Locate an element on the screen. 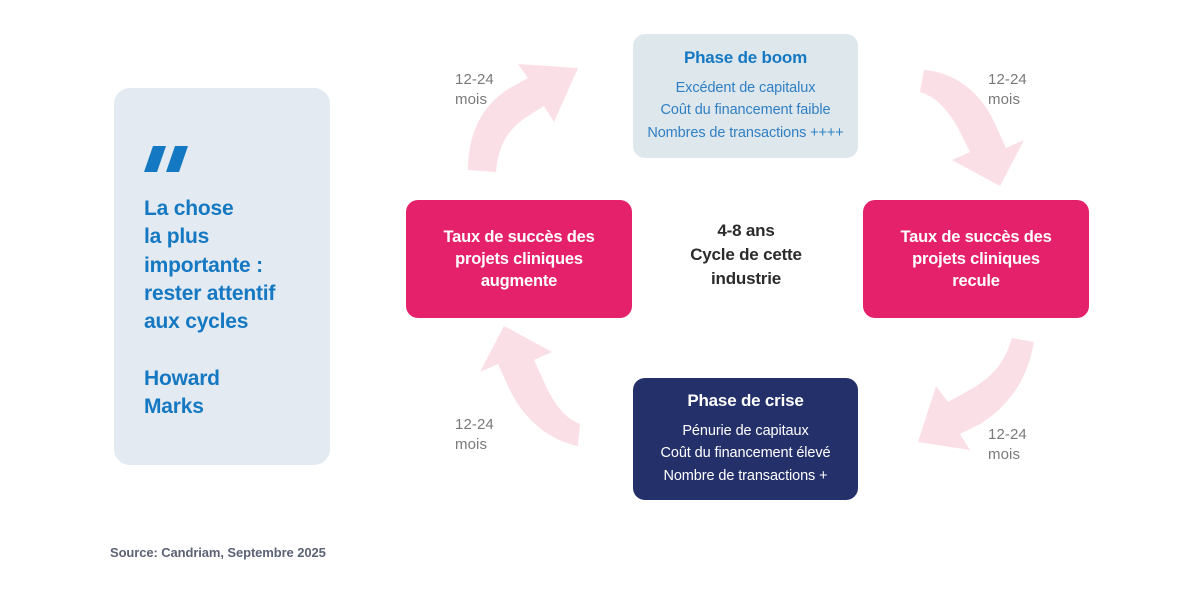 The height and width of the screenshot is (600, 1200). cycle-duration-label: 4-8 ans Cycle de cette industrie is located at coordinates (746, 255).